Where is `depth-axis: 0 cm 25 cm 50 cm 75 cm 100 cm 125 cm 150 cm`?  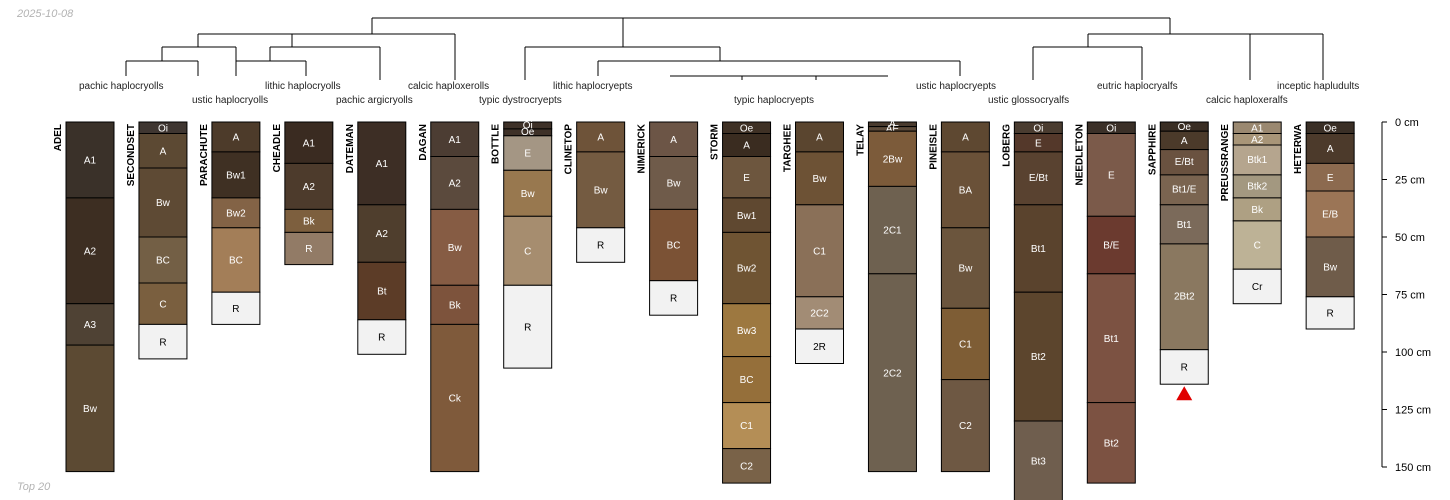
depth-axis: 0 cm 25 cm 50 cm 75 cm 100 cm 125 cm 150 cm is located at coordinates (1406, 295).